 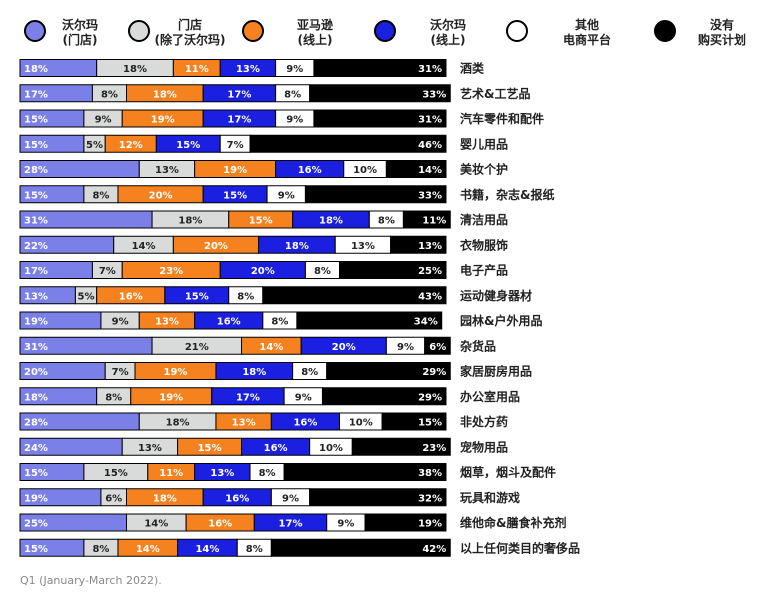 What do you see at coordinates (484, 219) in the screenshot?
I see `category-label: 清洁用品` at bounding box center [484, 219].